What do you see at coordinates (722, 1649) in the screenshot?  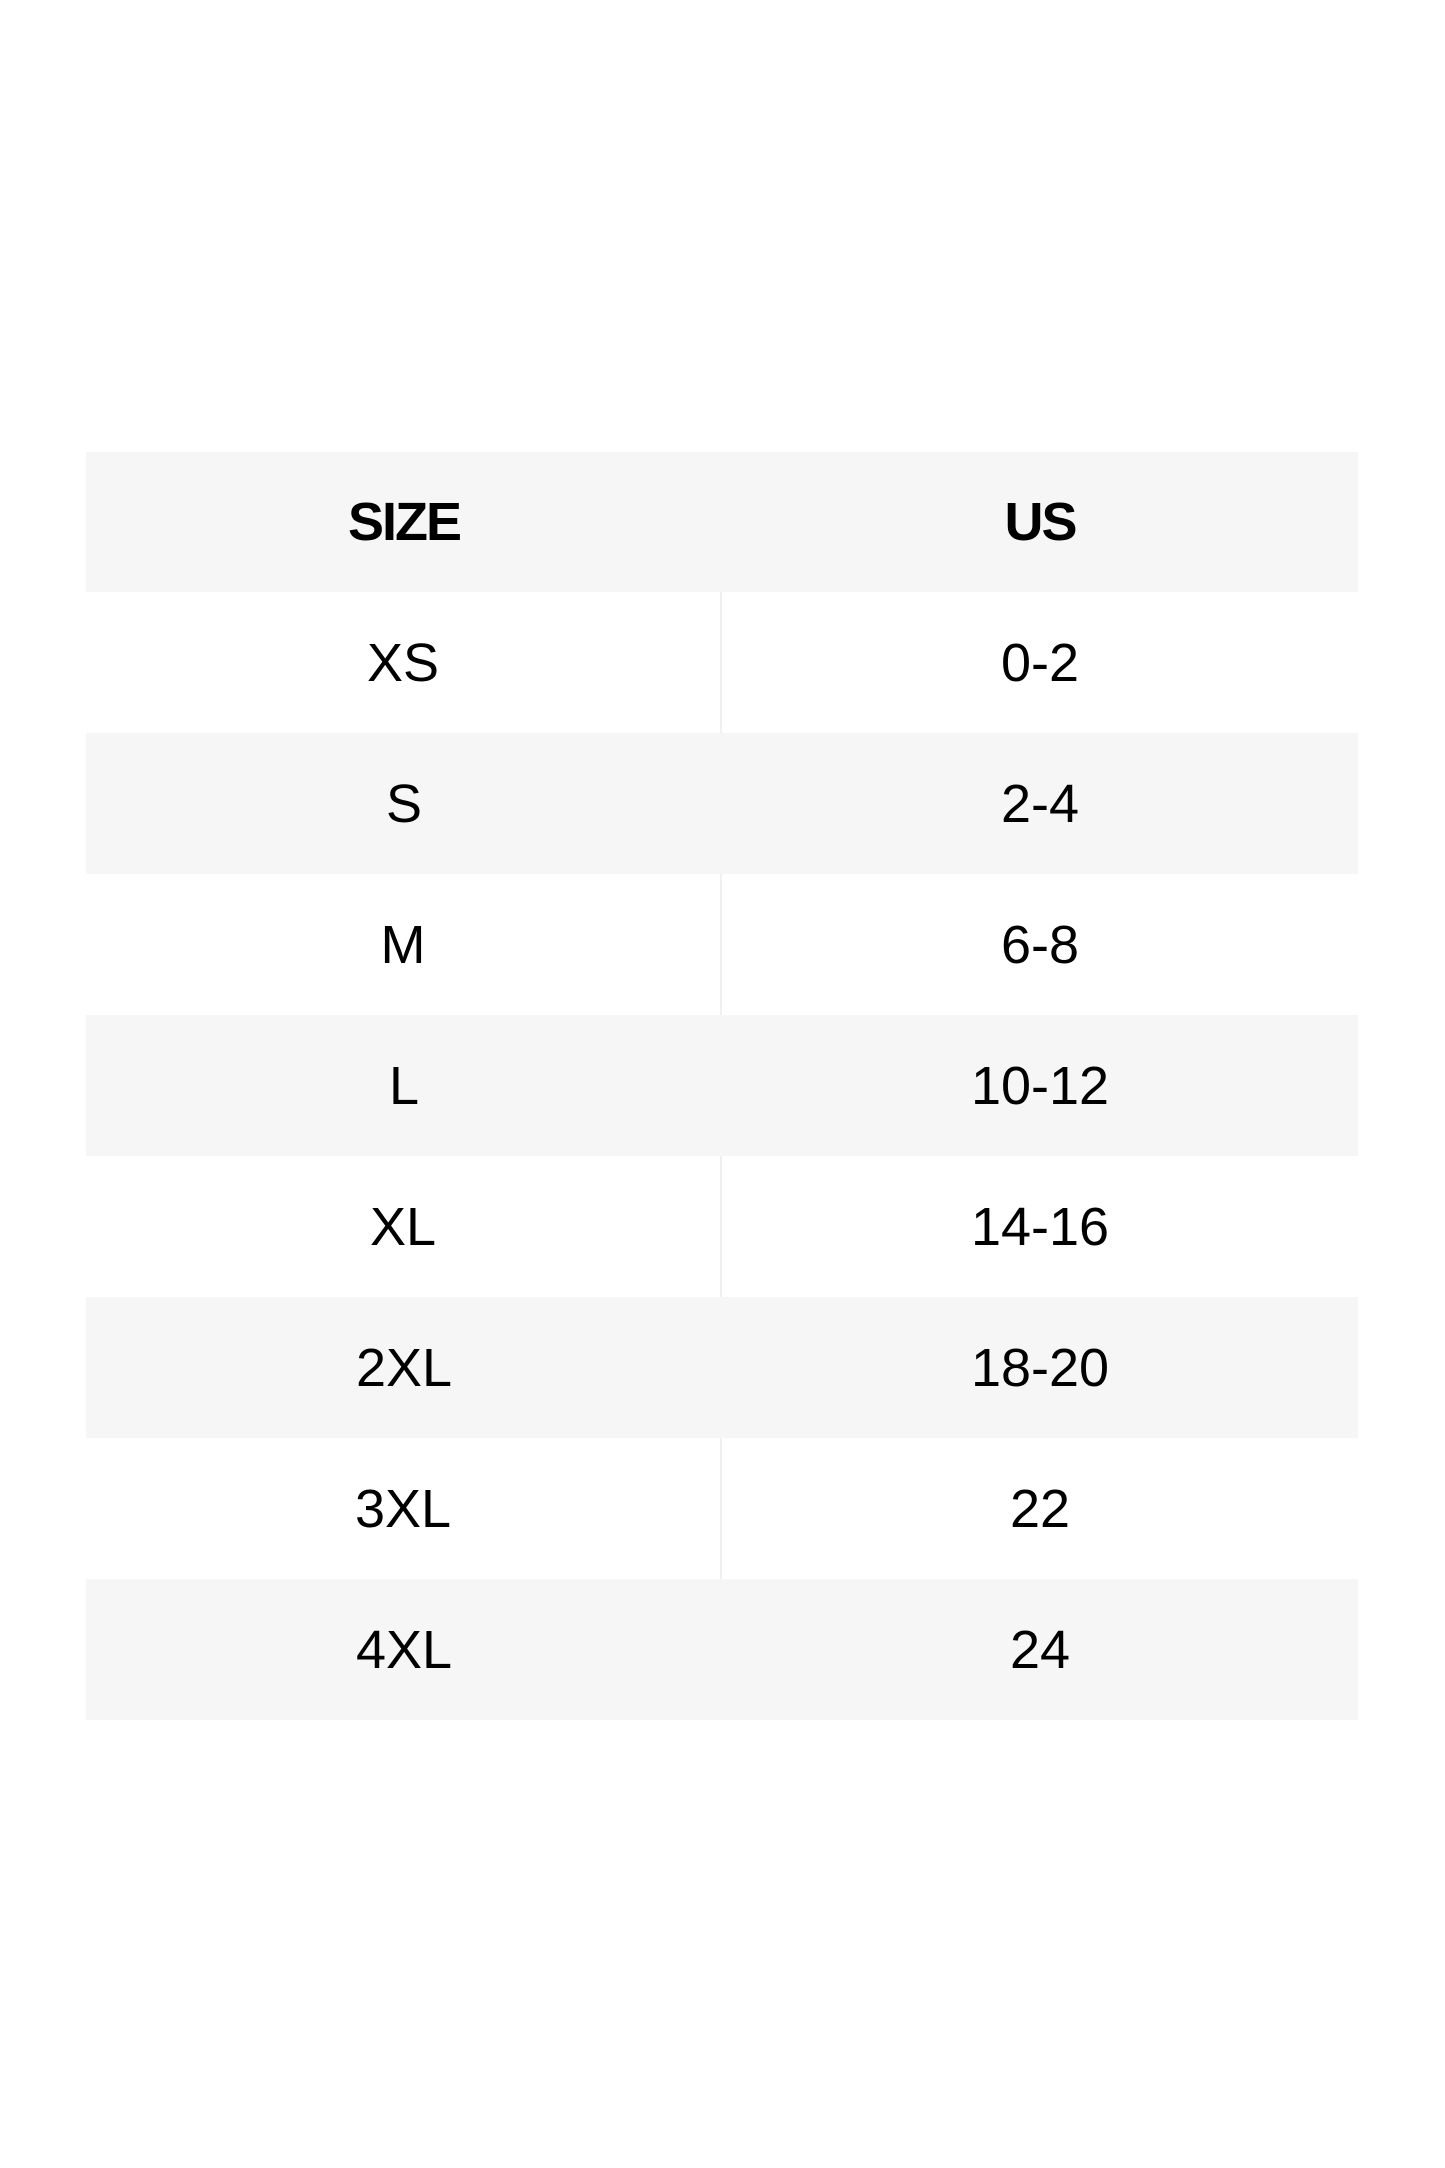 I see `table-row: 4XL 24` at bounding box center [722, 1649].